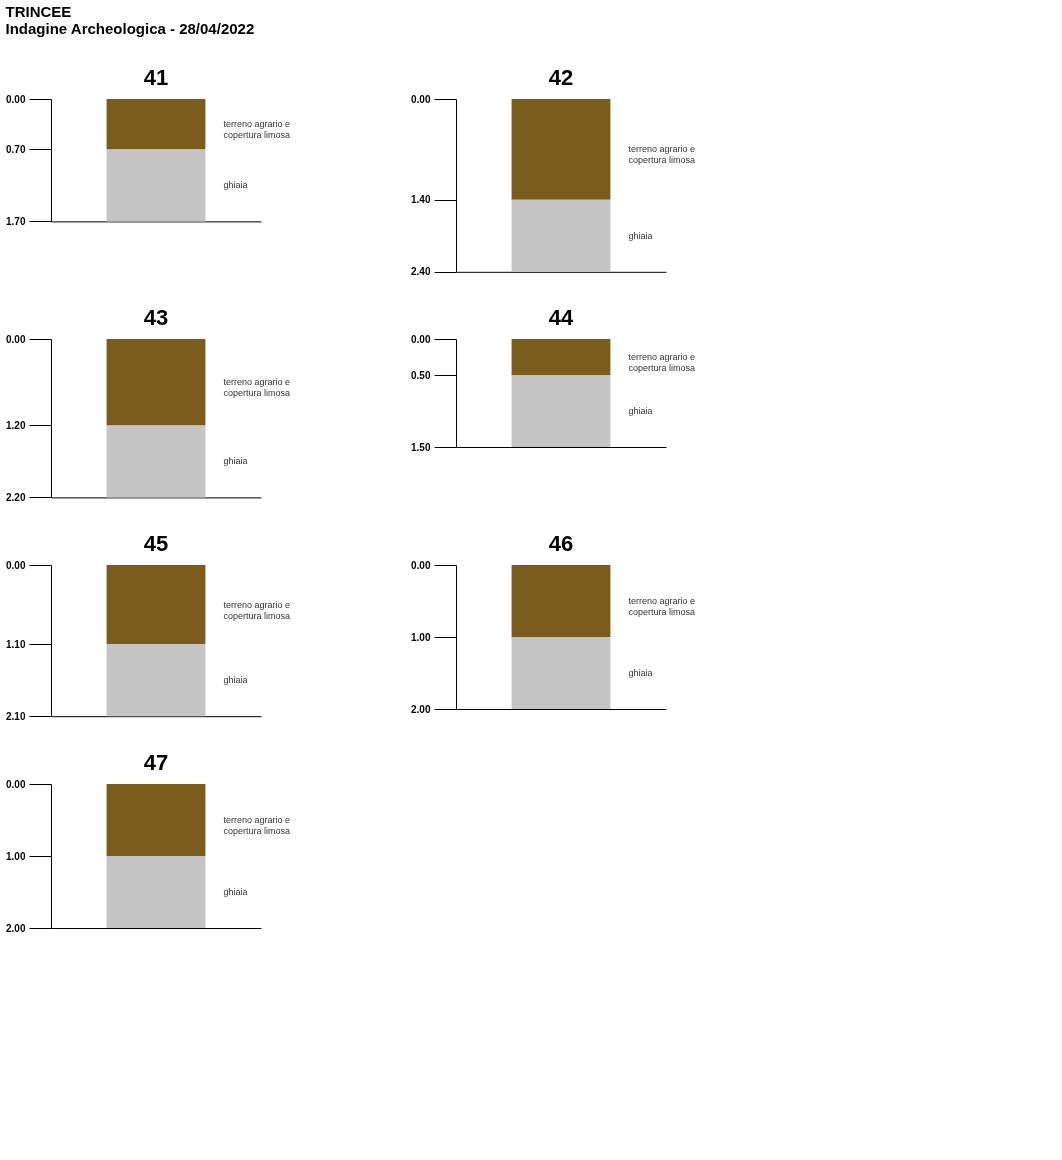  What do you see at coordinates (156, 317) in the screenshot?
I see `chart-title: 43` at bounding box center [156, 317].